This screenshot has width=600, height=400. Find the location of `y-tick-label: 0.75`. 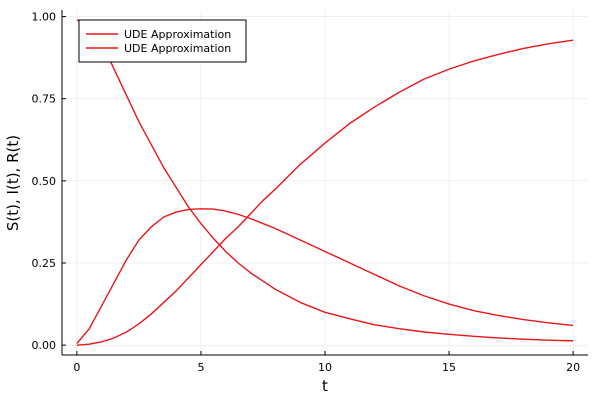

y-tick-label: 0.75 is located at coordinates (44, 99).